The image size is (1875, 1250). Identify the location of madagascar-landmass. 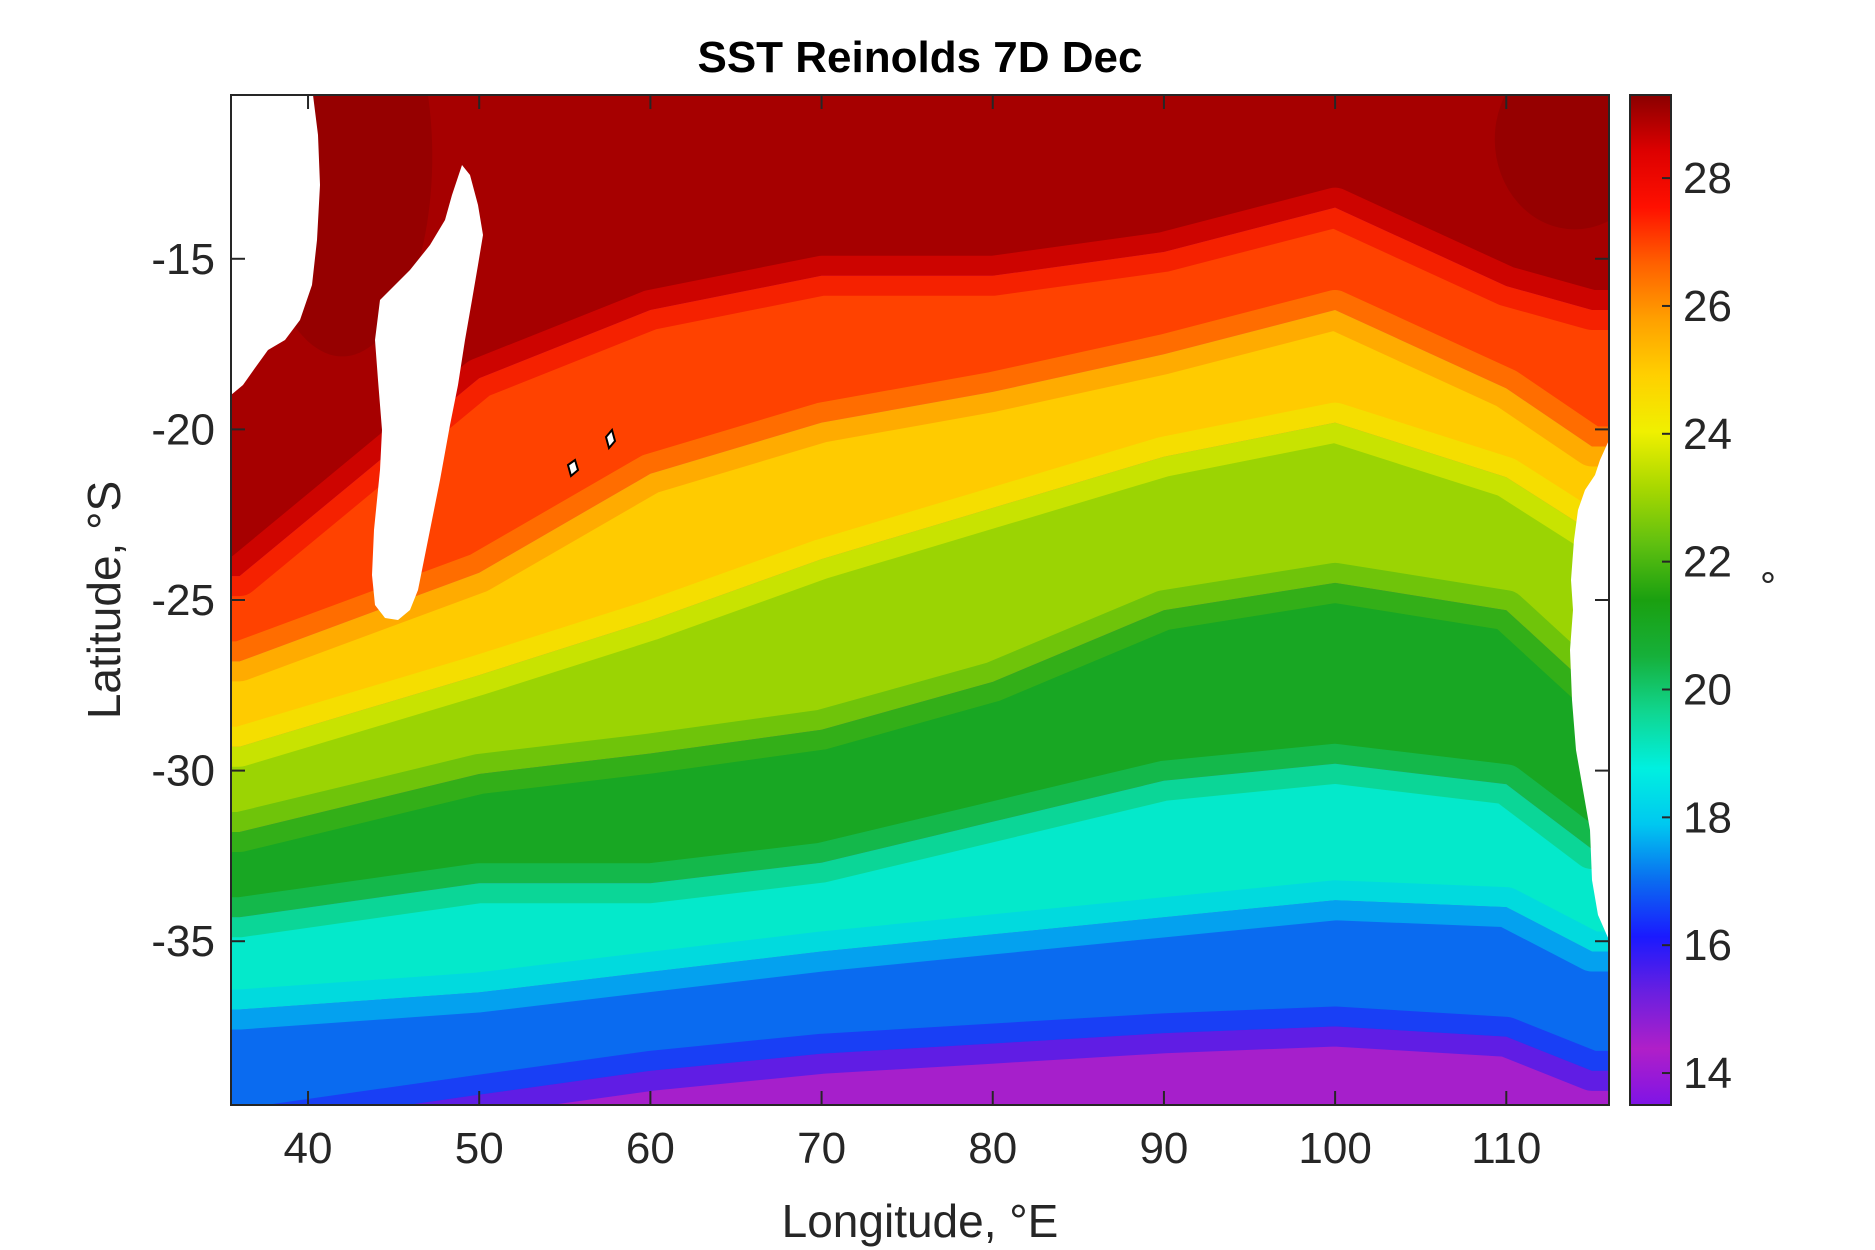
(427, 392).